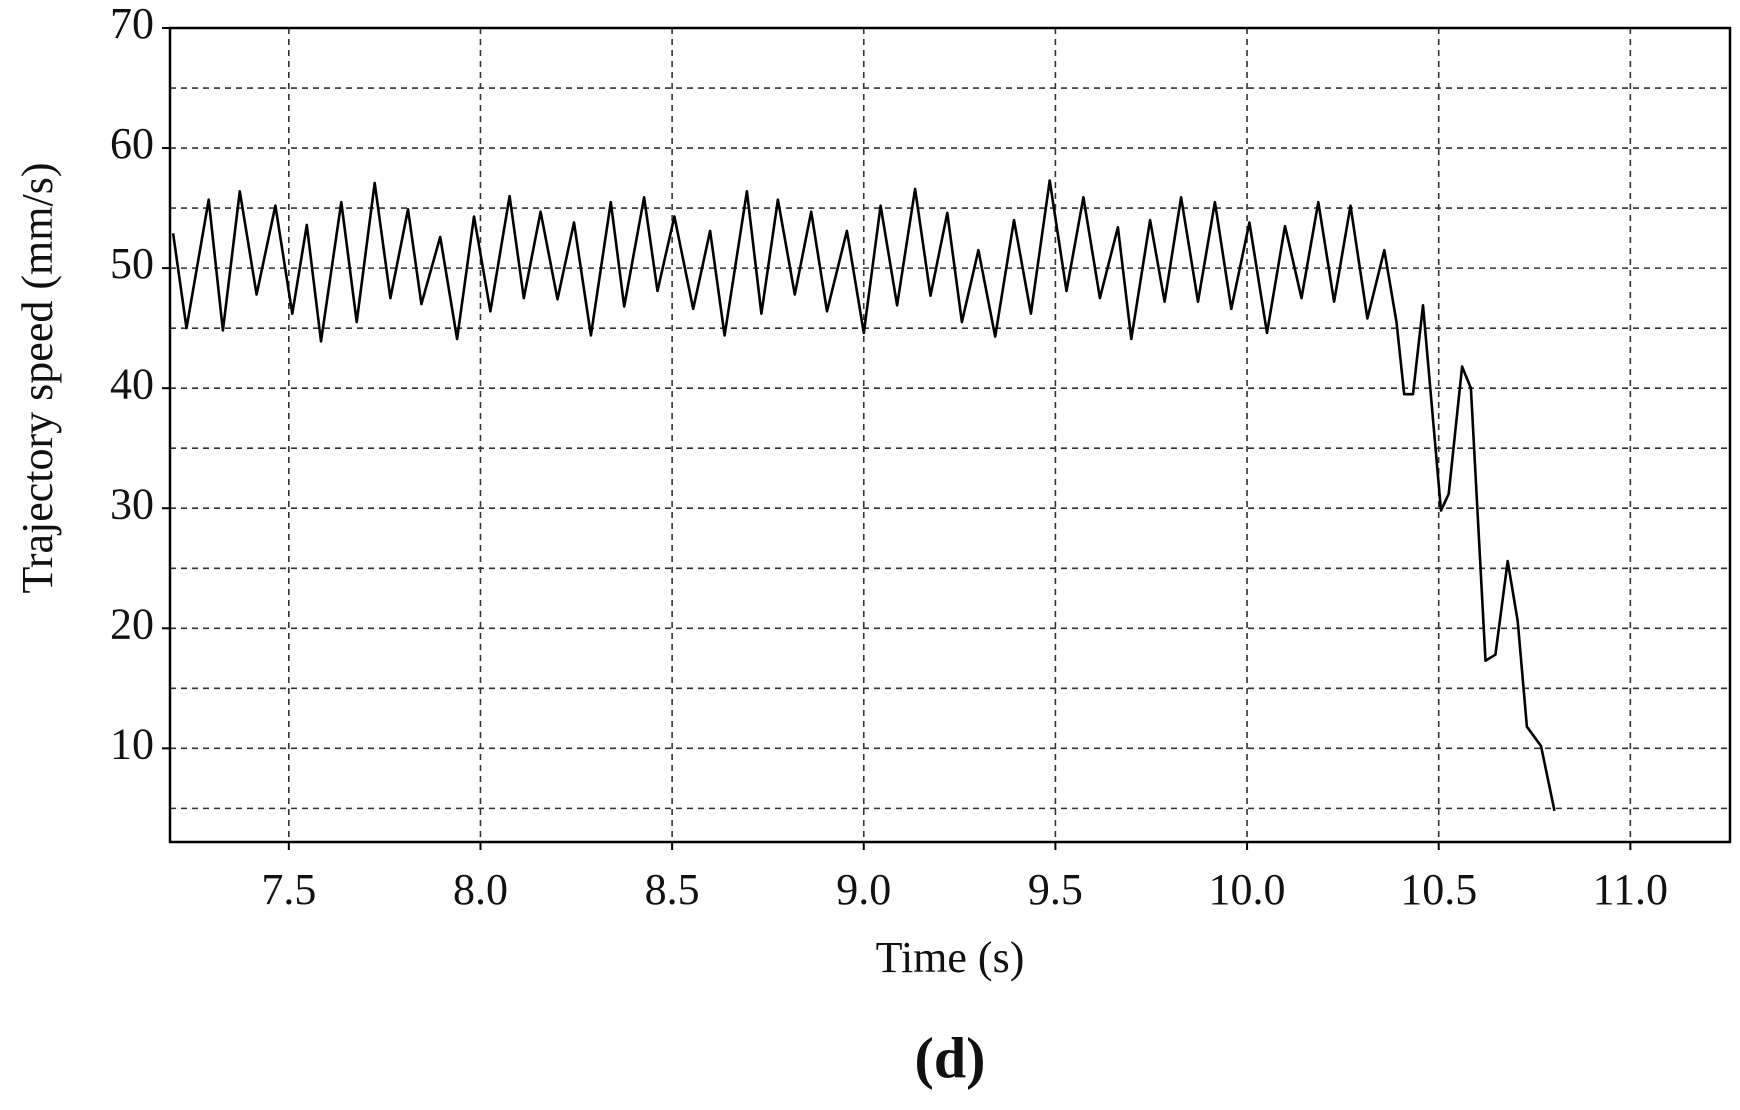  What do you see at coordinates (132, 503) in the screenshot?
I see `y-tick-label: 30` at bounding box center [132, 503].